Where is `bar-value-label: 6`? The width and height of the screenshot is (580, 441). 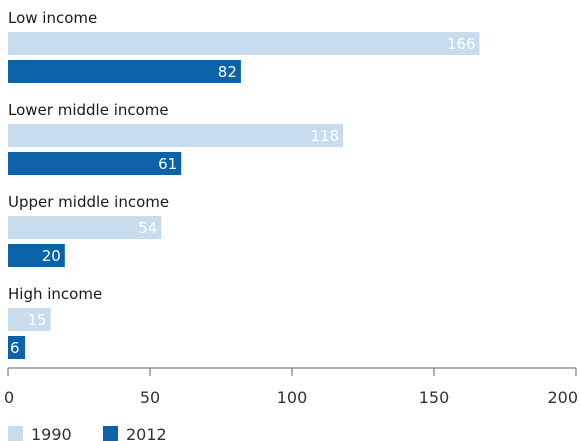
bar-value-label: 6 is located at coordinates (15, 348).